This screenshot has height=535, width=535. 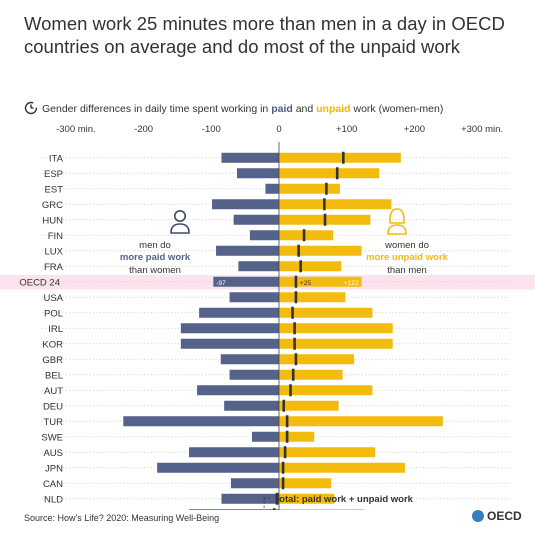 What do you see at coordinates (53, 174) in the screenshot?
I see `category-label: ESP` at bounding box center [53, 174].